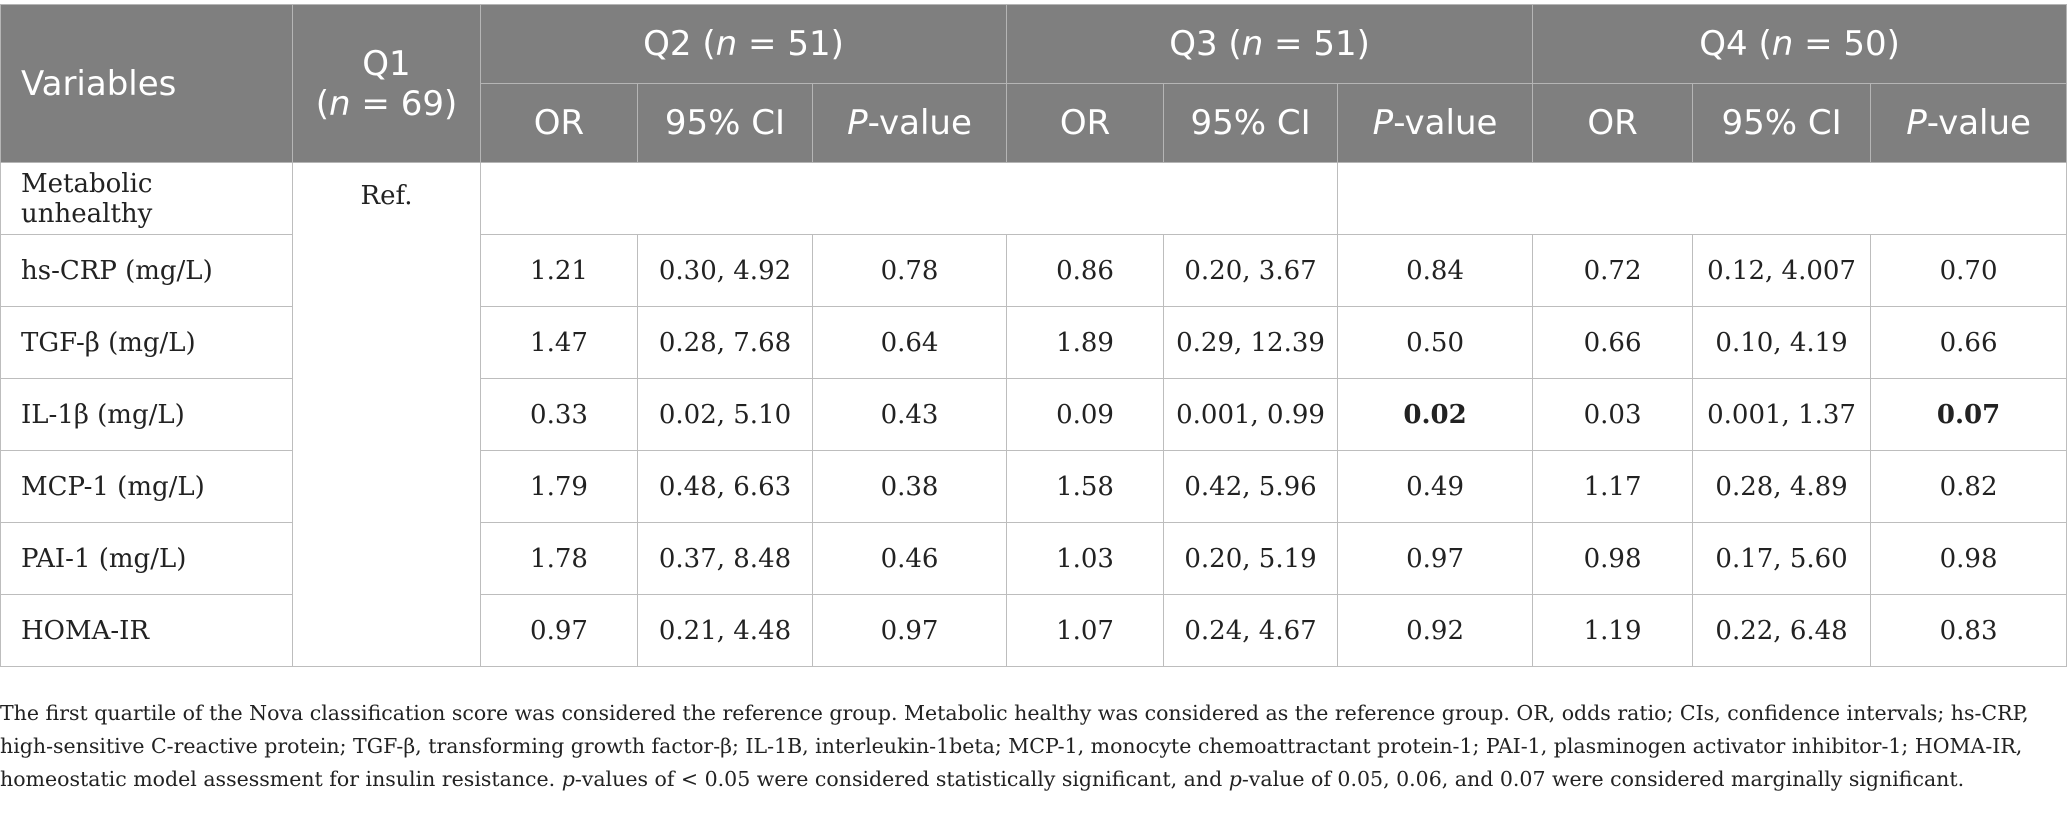 Image resolution: width=2067 pixels, height=813 pixels. I want to click on q3-or-cell: 1.58, so click(1085, 486).